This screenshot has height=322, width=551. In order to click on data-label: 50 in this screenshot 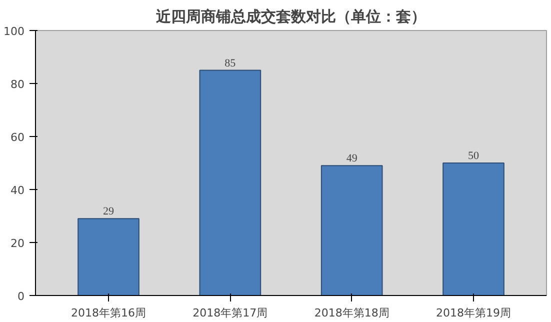, I will do `click(474, 156)`.